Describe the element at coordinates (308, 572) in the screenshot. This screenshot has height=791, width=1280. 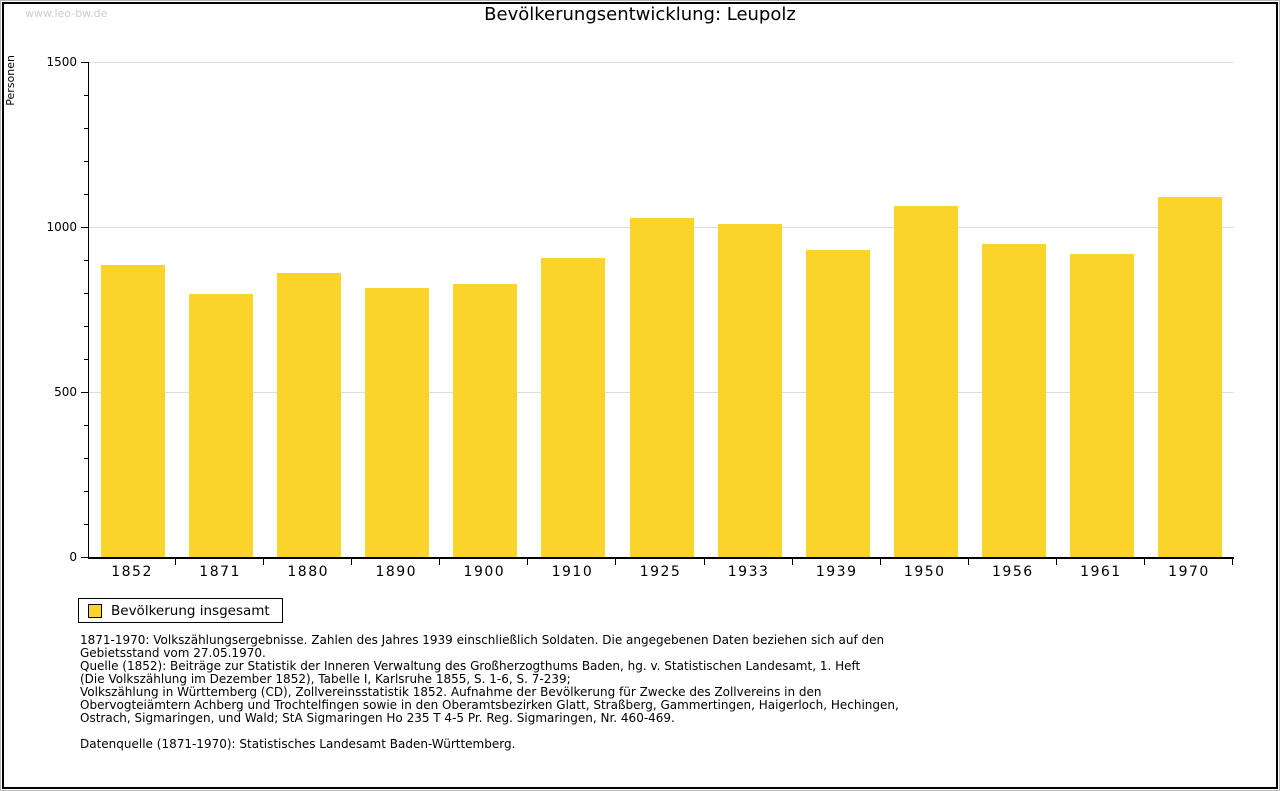
I see `x-axis-tick-label: 1880` at that location.